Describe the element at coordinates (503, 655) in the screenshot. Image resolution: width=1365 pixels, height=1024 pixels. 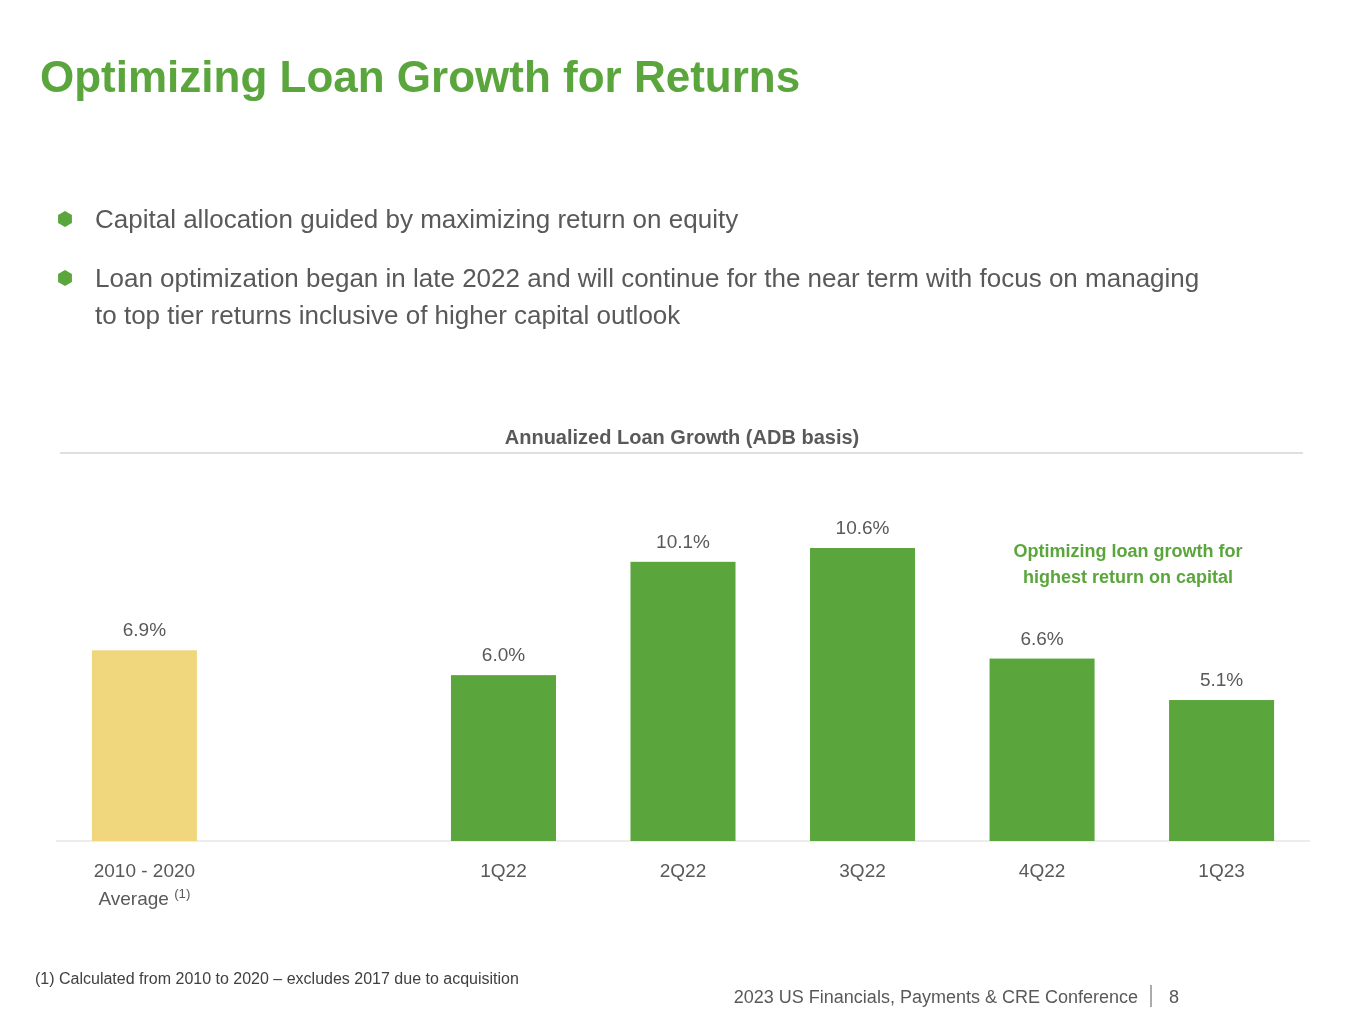
I see `data-label: 6.0%` at that location.